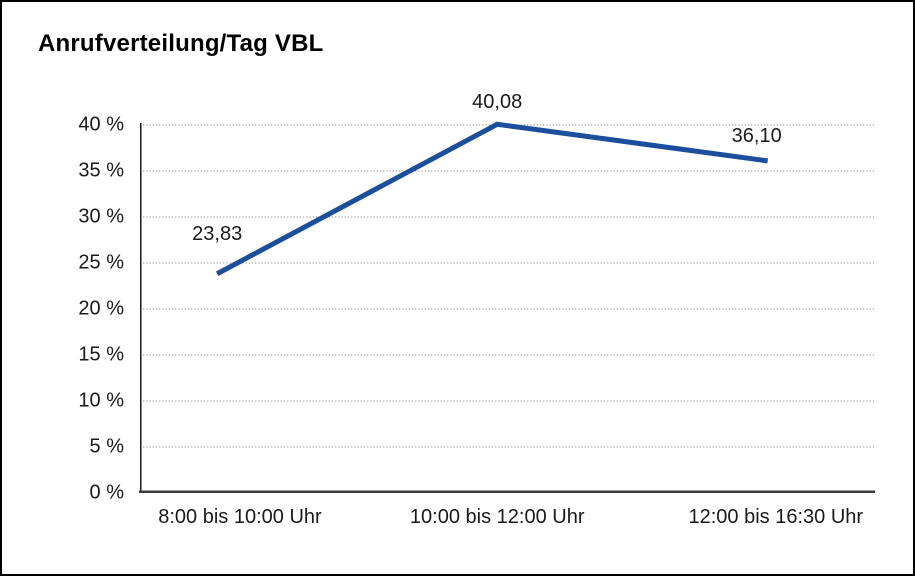 The height and width of the screenshot is (576, 915). What do you see at coordinates (217, 233) in the screenshot?
I see `data-point-label: 23,83` at bounding box center [217, 233].